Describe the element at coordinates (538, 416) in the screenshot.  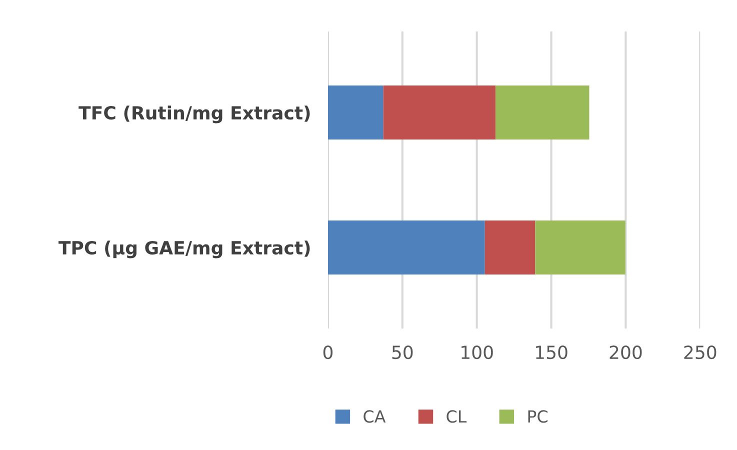
I see `legend-label: PC` at that location.